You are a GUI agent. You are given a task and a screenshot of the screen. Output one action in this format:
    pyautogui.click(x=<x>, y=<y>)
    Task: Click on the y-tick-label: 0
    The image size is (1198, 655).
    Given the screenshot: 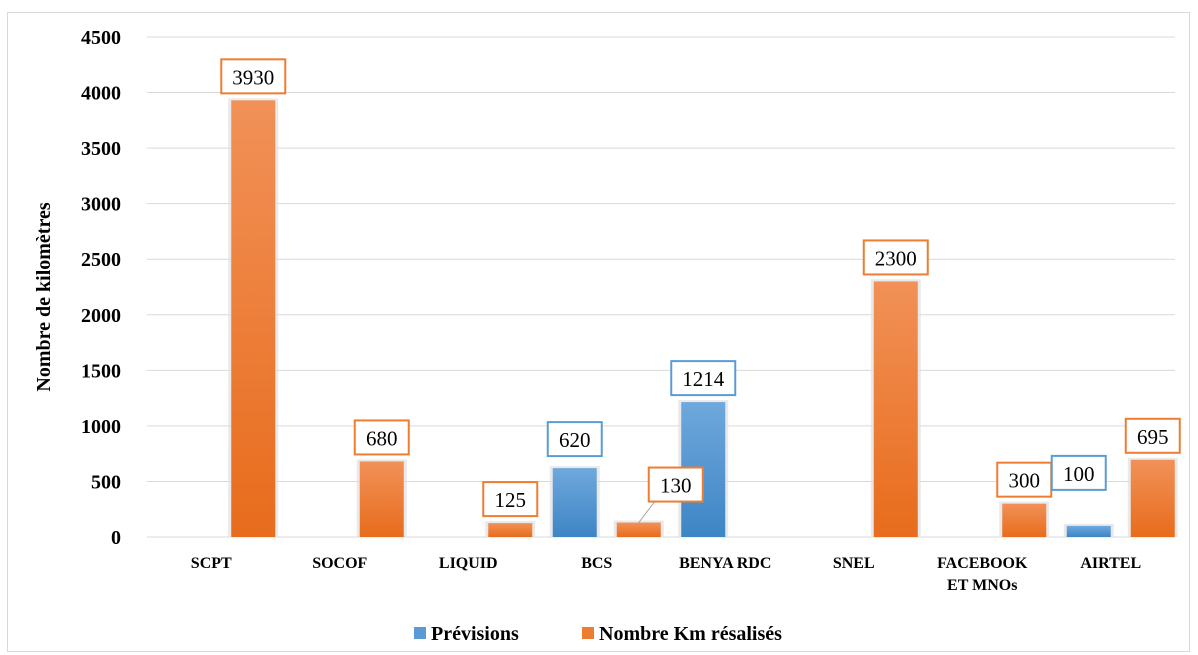 What is the action you would take?
    pyautogui.click(x=116, y=538)
    